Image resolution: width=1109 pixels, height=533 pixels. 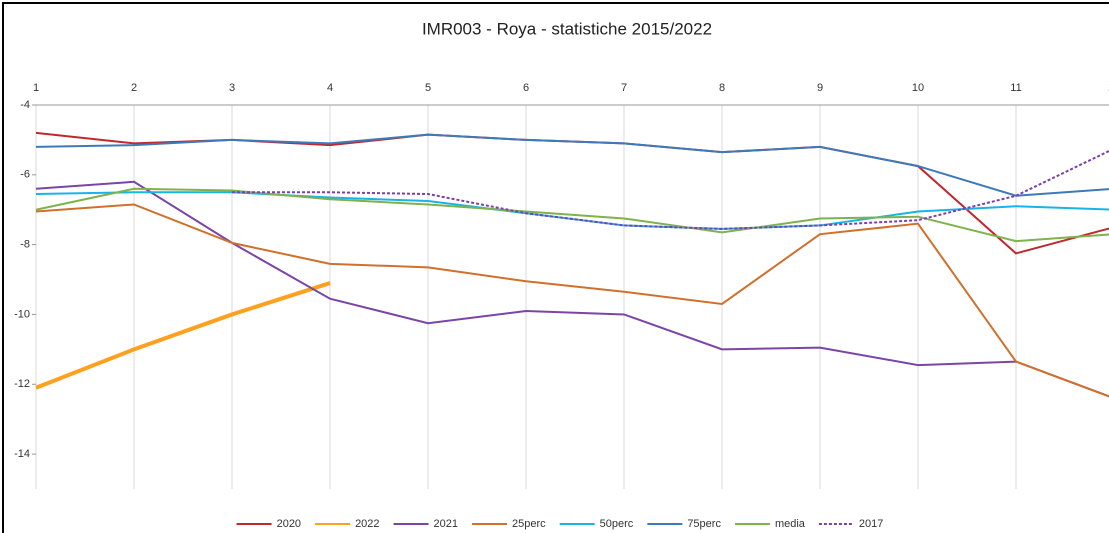 I want to click on x-tick-label: 7, so click(x=624, y=88).